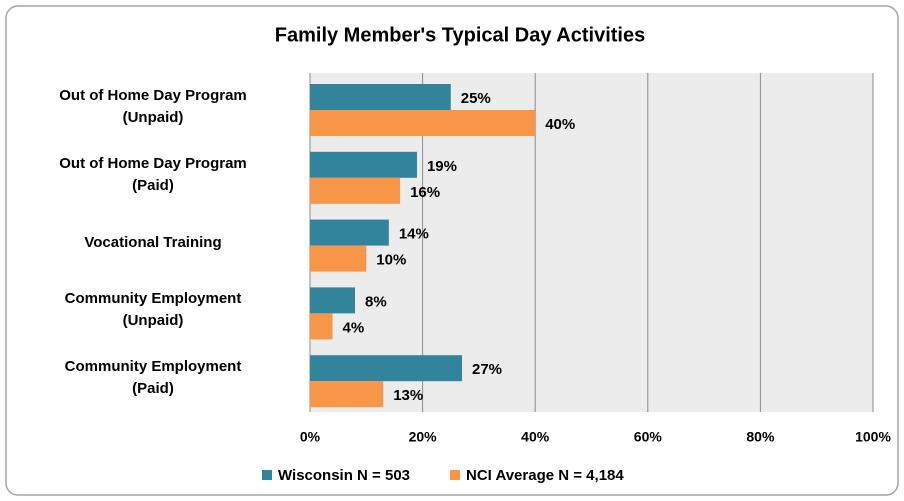 This screenshot has width=904, height=501. What do you see at coordinates (560, 124) in the screenshot?
I see `data-label: 40%` at bounding box center [560, 124].